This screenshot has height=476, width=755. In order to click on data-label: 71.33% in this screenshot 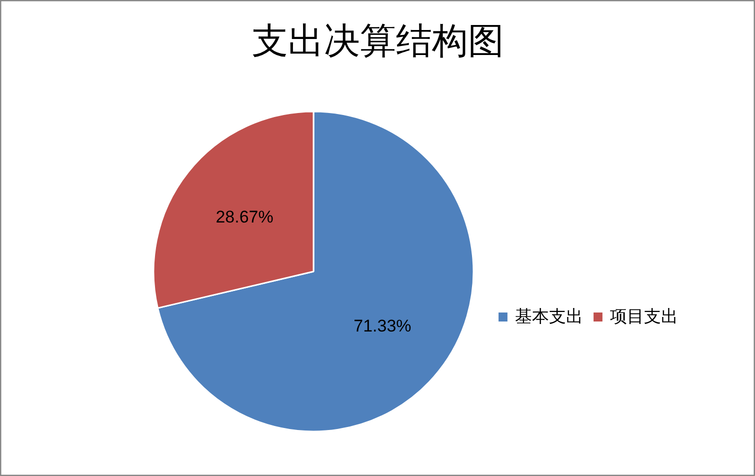, I will do `click(383, 326)`.